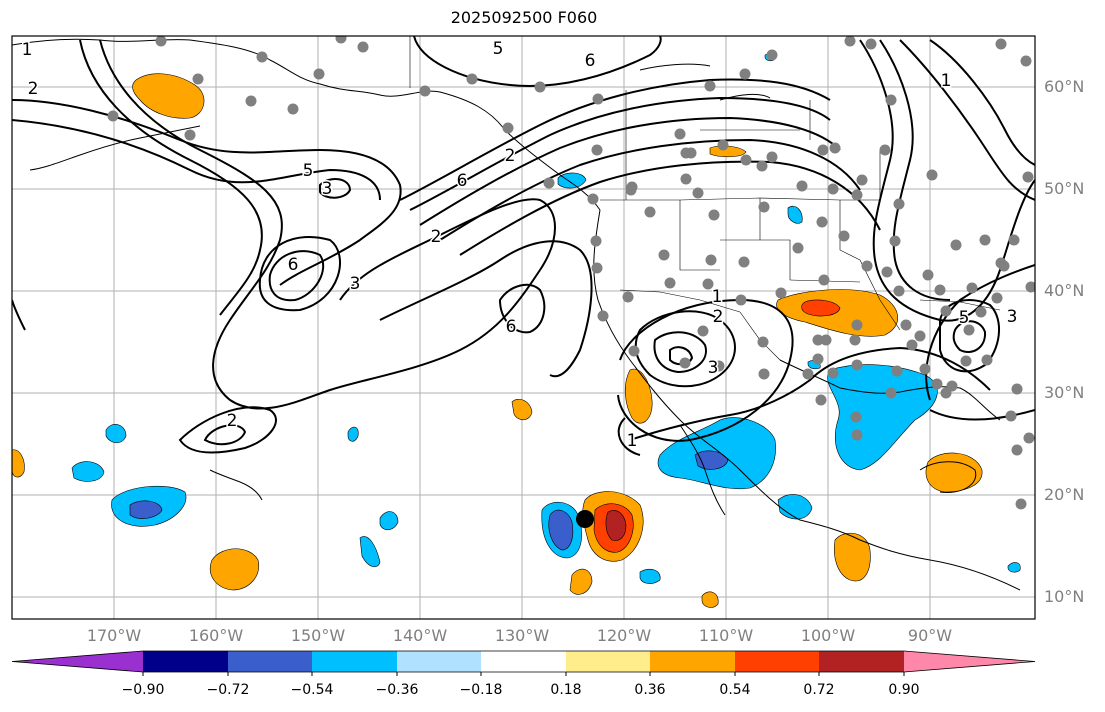 The image size is (1105, 712). What do you see at coordinates (1064, 290) in the screenshot?
I see `latitude-label: 40°N` at bounding box center [1064, 290].